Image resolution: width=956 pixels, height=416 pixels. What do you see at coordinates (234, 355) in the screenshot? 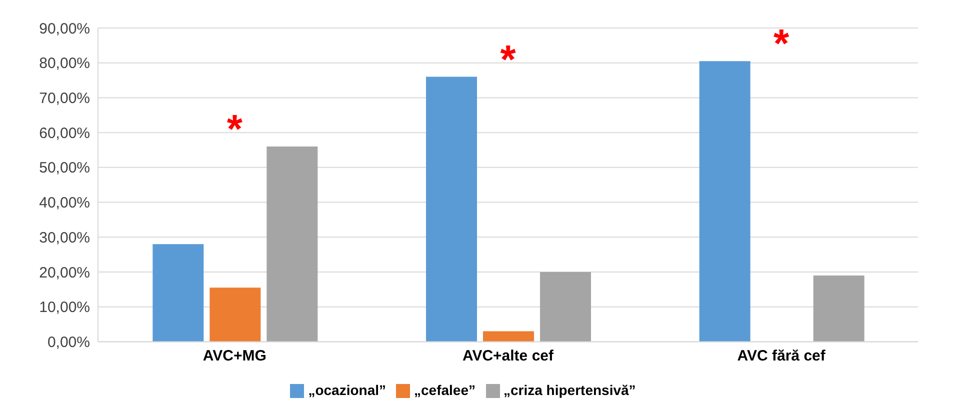
I see `x-tick-label: AVC+MG` at bounding box center [234, 355].